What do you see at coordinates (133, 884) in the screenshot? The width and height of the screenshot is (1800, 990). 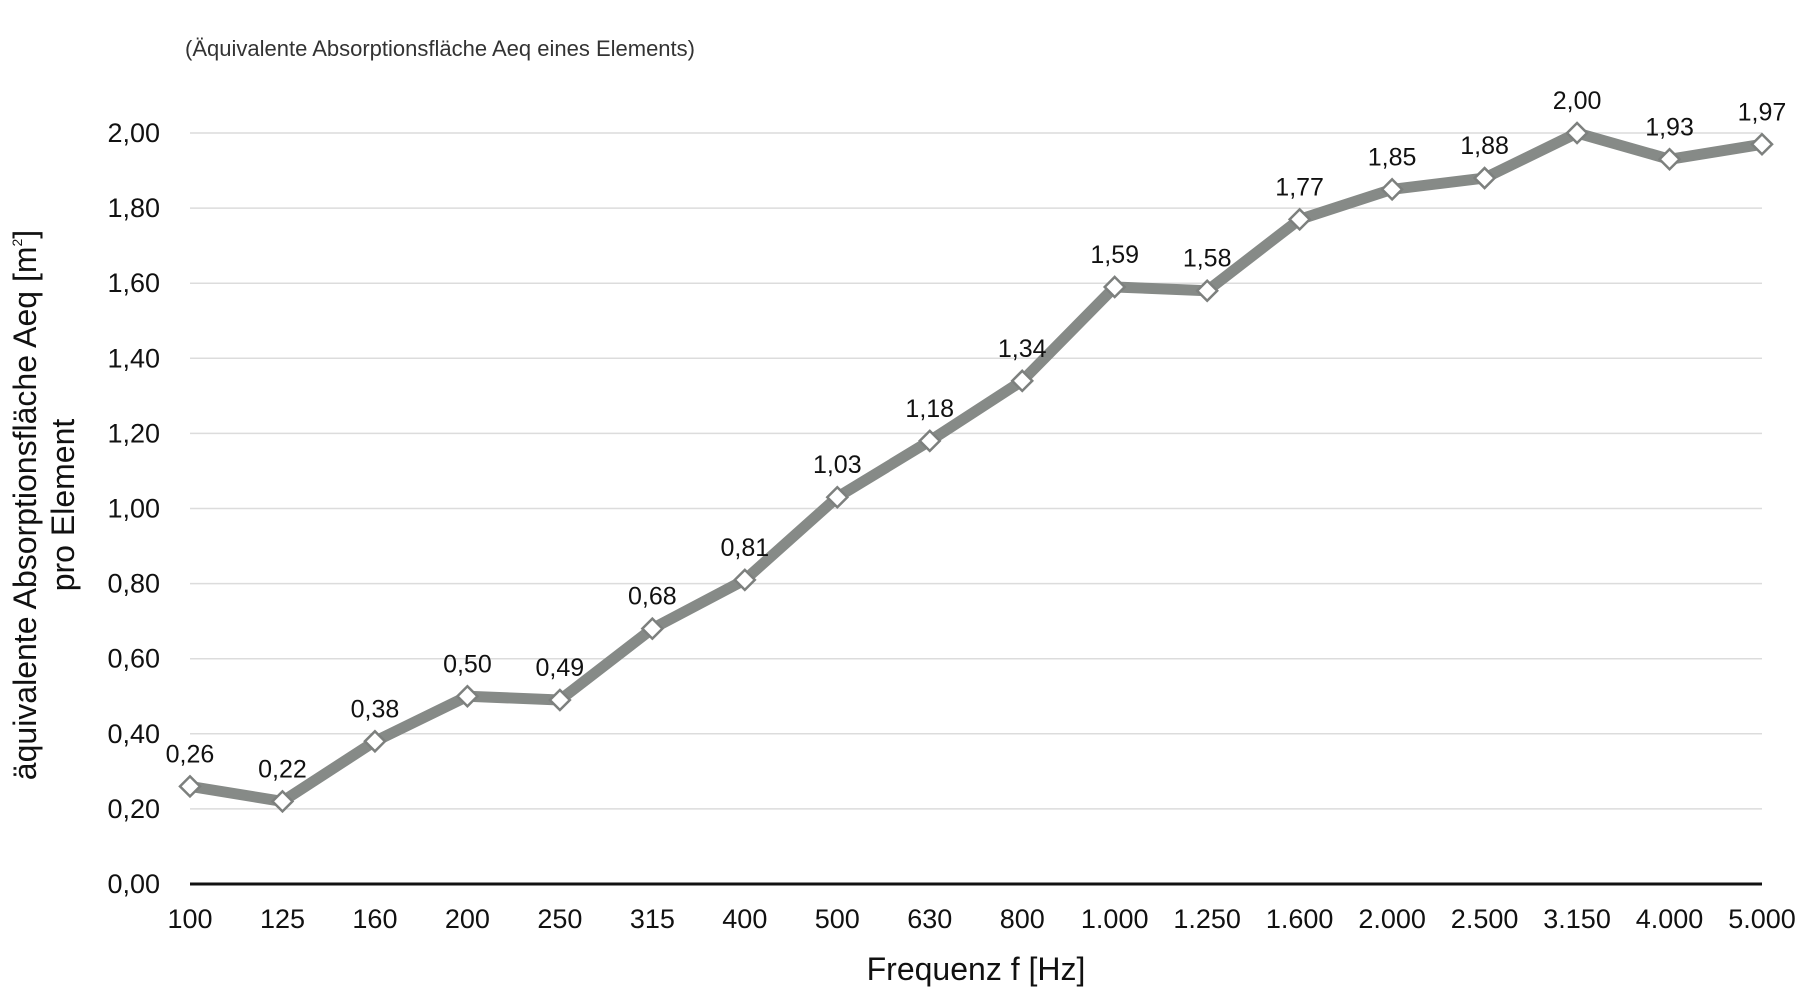 I see `y-tick-label: 0,00` at bounding box center [133, 884].